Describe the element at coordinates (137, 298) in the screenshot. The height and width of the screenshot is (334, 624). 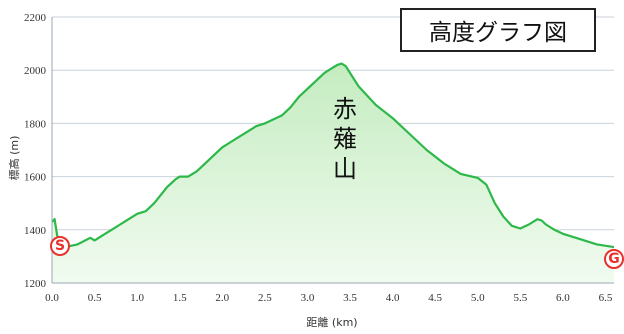
I see `x-tick-label: 1.0` at that location.